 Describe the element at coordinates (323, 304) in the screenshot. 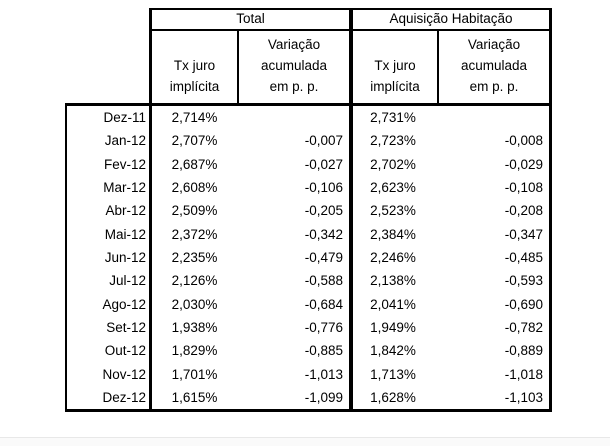

I see `total-variacao-value: -0,684` at that location.